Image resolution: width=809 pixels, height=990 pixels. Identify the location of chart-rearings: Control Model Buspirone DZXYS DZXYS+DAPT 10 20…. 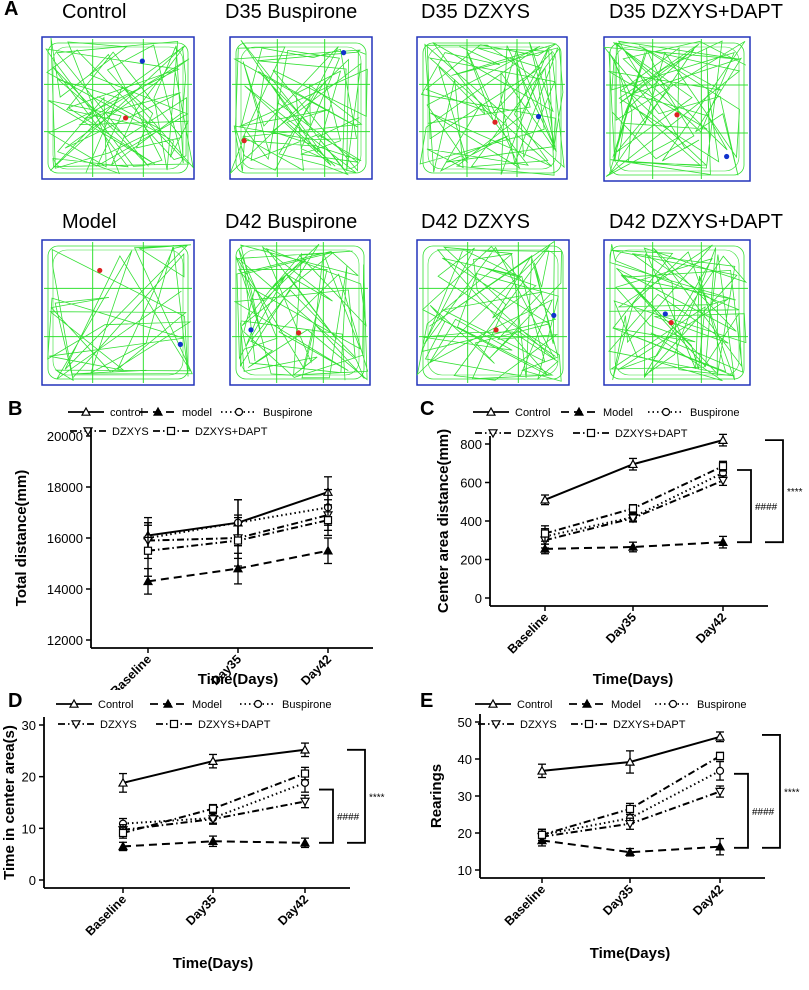
(614, 830).